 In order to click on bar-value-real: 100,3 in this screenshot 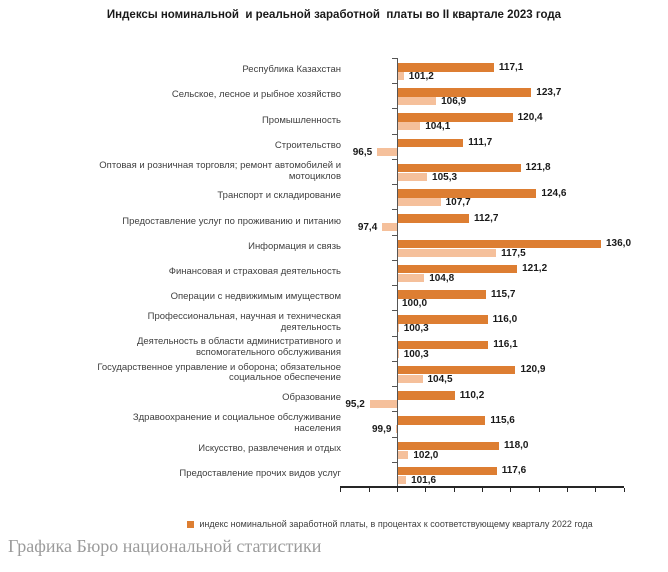, I will do `click(416, 329)`.